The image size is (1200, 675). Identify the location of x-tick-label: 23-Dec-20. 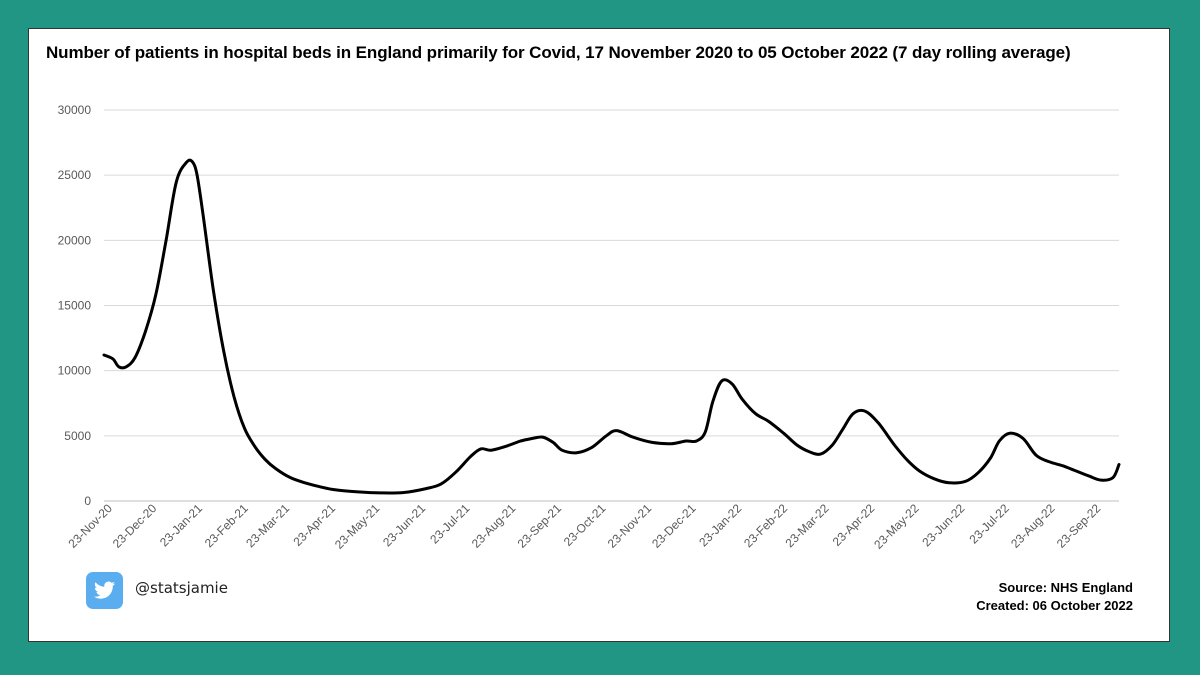
(135, 526).